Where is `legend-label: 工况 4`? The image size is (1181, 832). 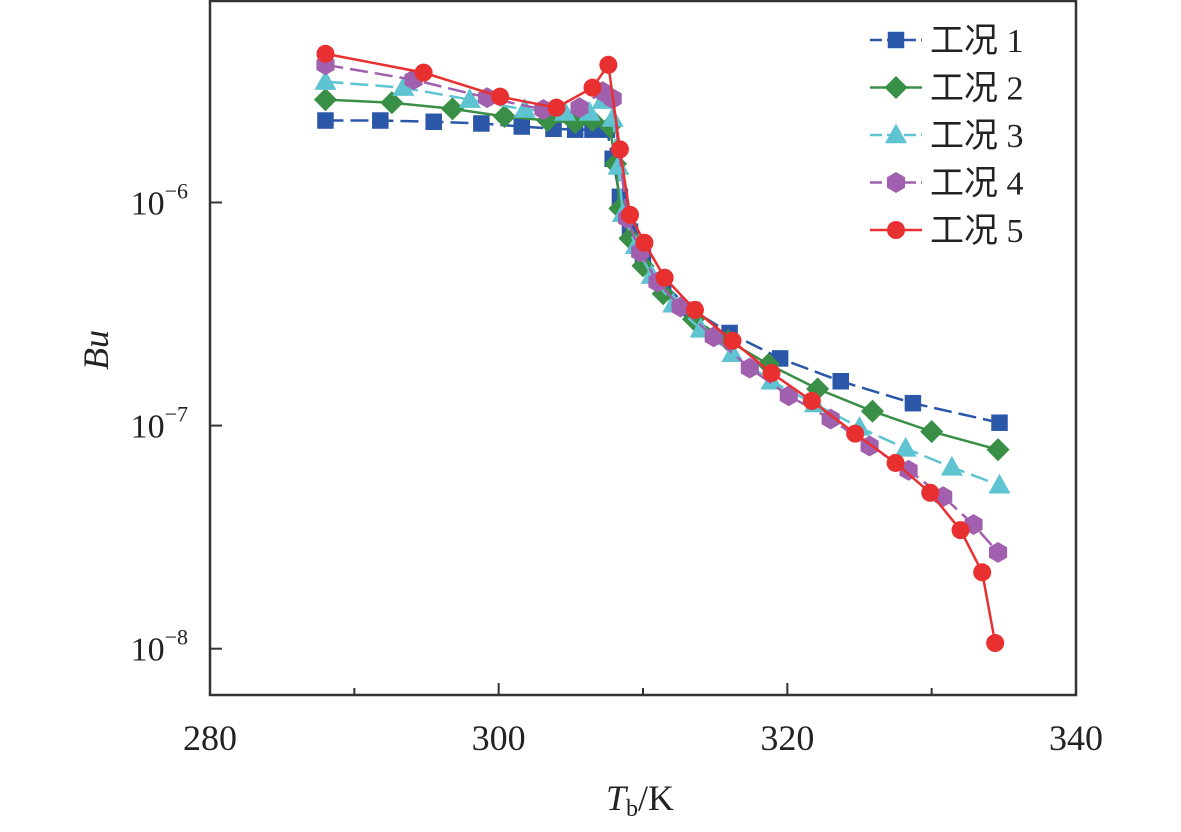 legend-label: 工况 4 is located at coordinates (977, 184).